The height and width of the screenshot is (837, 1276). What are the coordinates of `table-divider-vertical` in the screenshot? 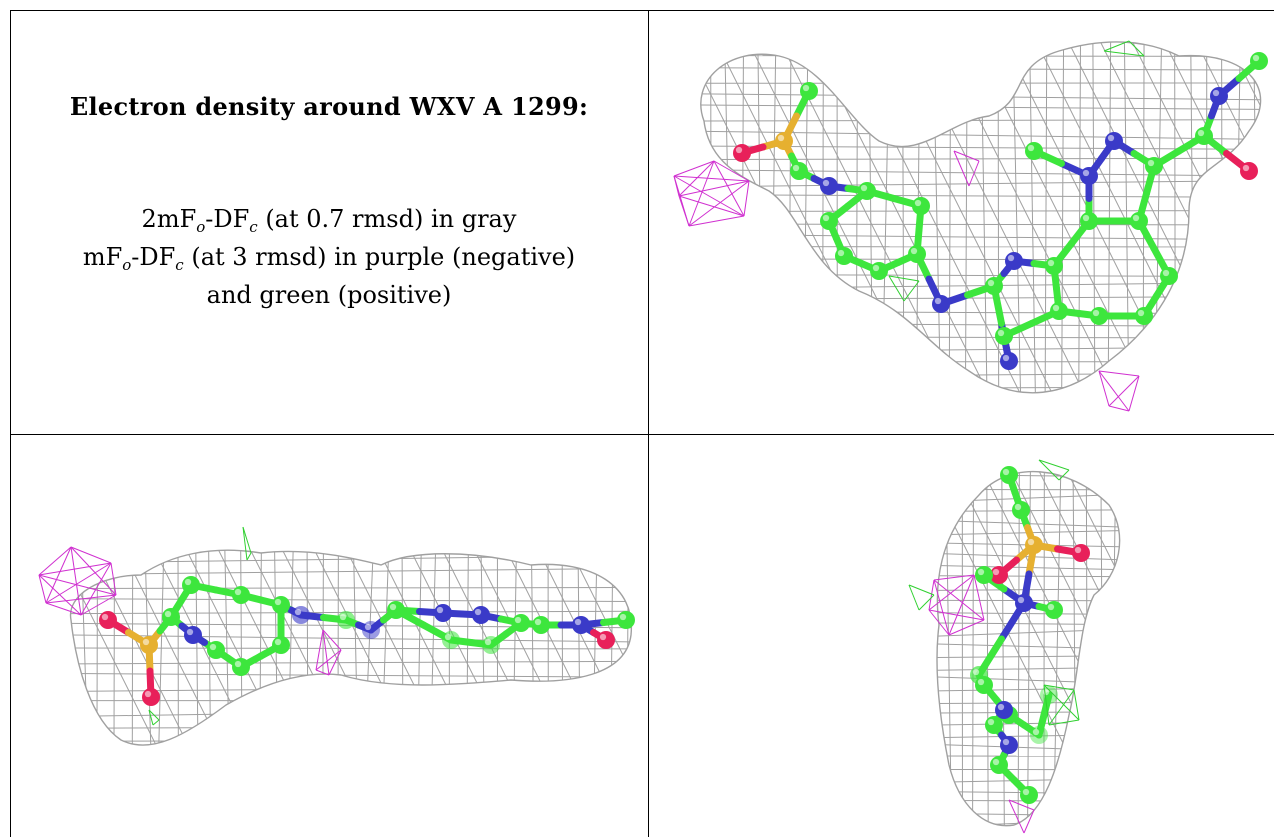 It's located at (648, 423).